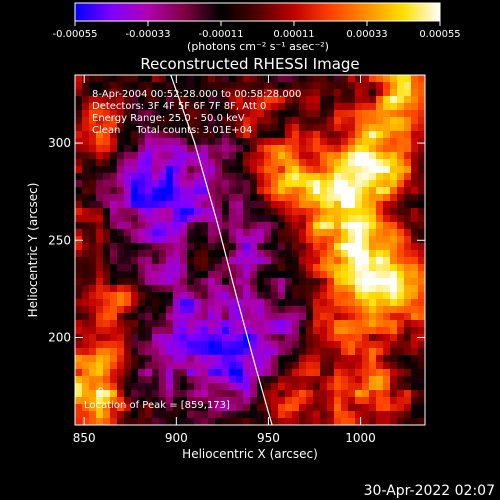 Image resolution: width=500 pixels, height=500 pixels. Describe the element at coordinates (268, 438) in the screenshot. I see `x-tick-label: 950` at that location.